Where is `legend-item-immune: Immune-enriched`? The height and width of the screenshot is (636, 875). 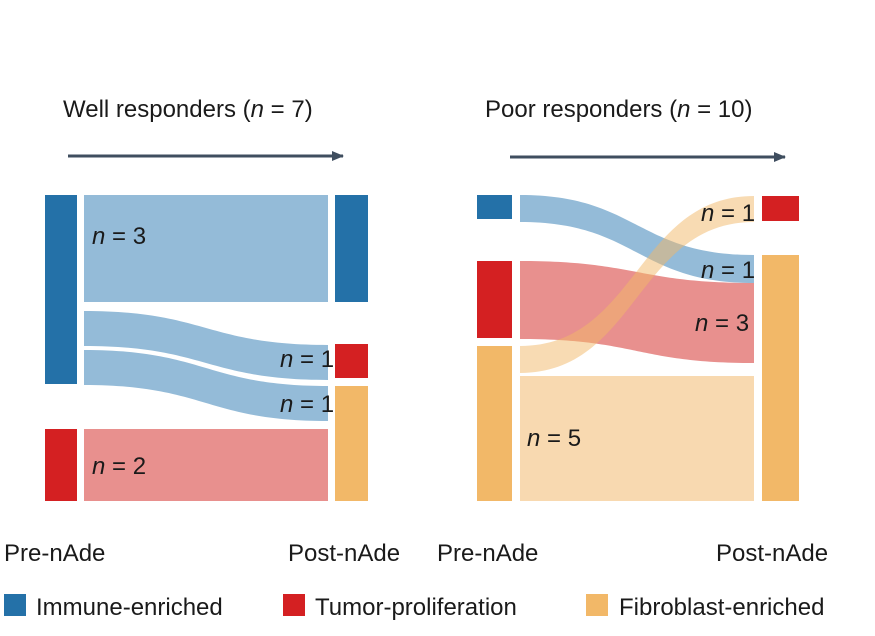
legend-item-immune: Immune-enriched is located at coordinates (113, 607).